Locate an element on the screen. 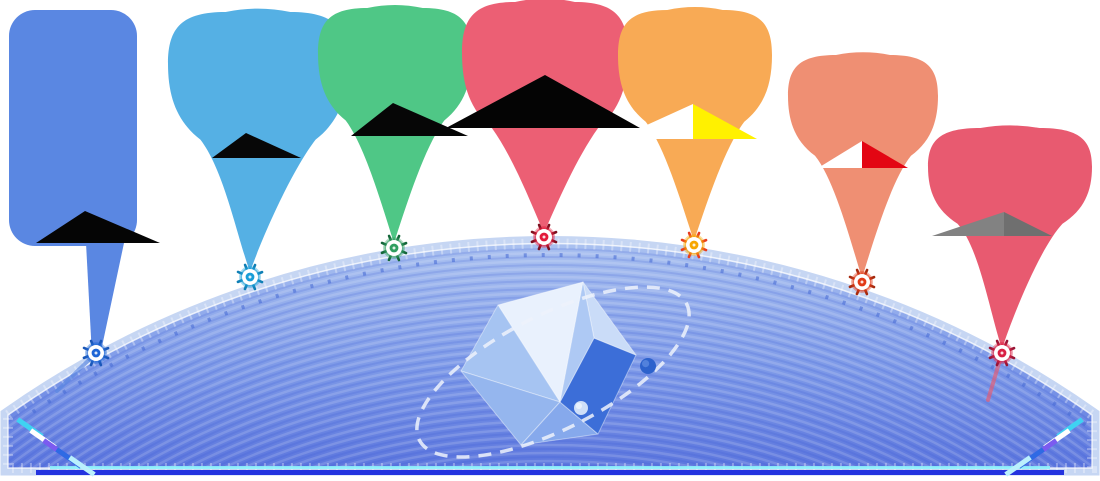 The image size is (1100, 481). bottom-baseline is located at coordinates (550, 472).